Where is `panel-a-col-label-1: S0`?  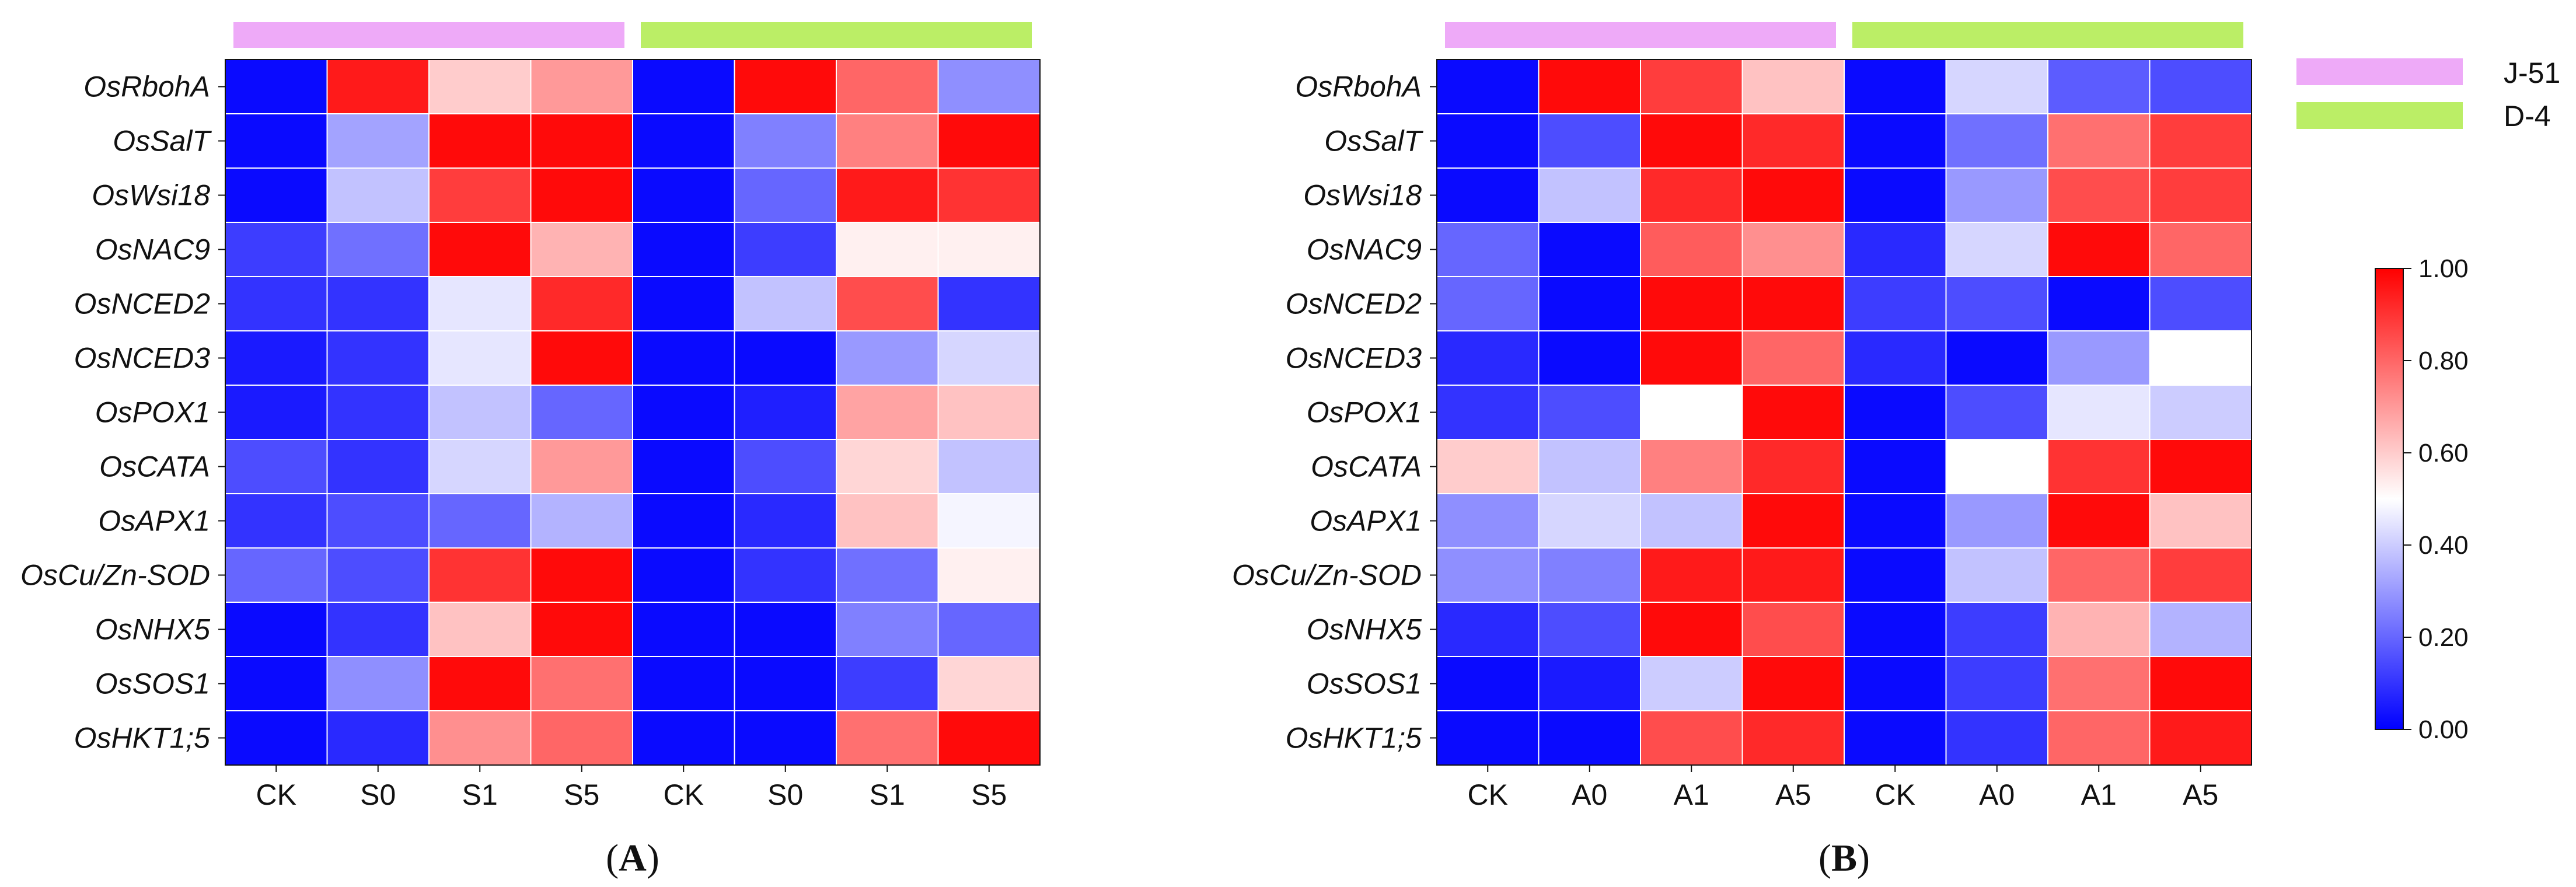 panel-a-col-label-1: S0 is located at coordinates (378, 794).